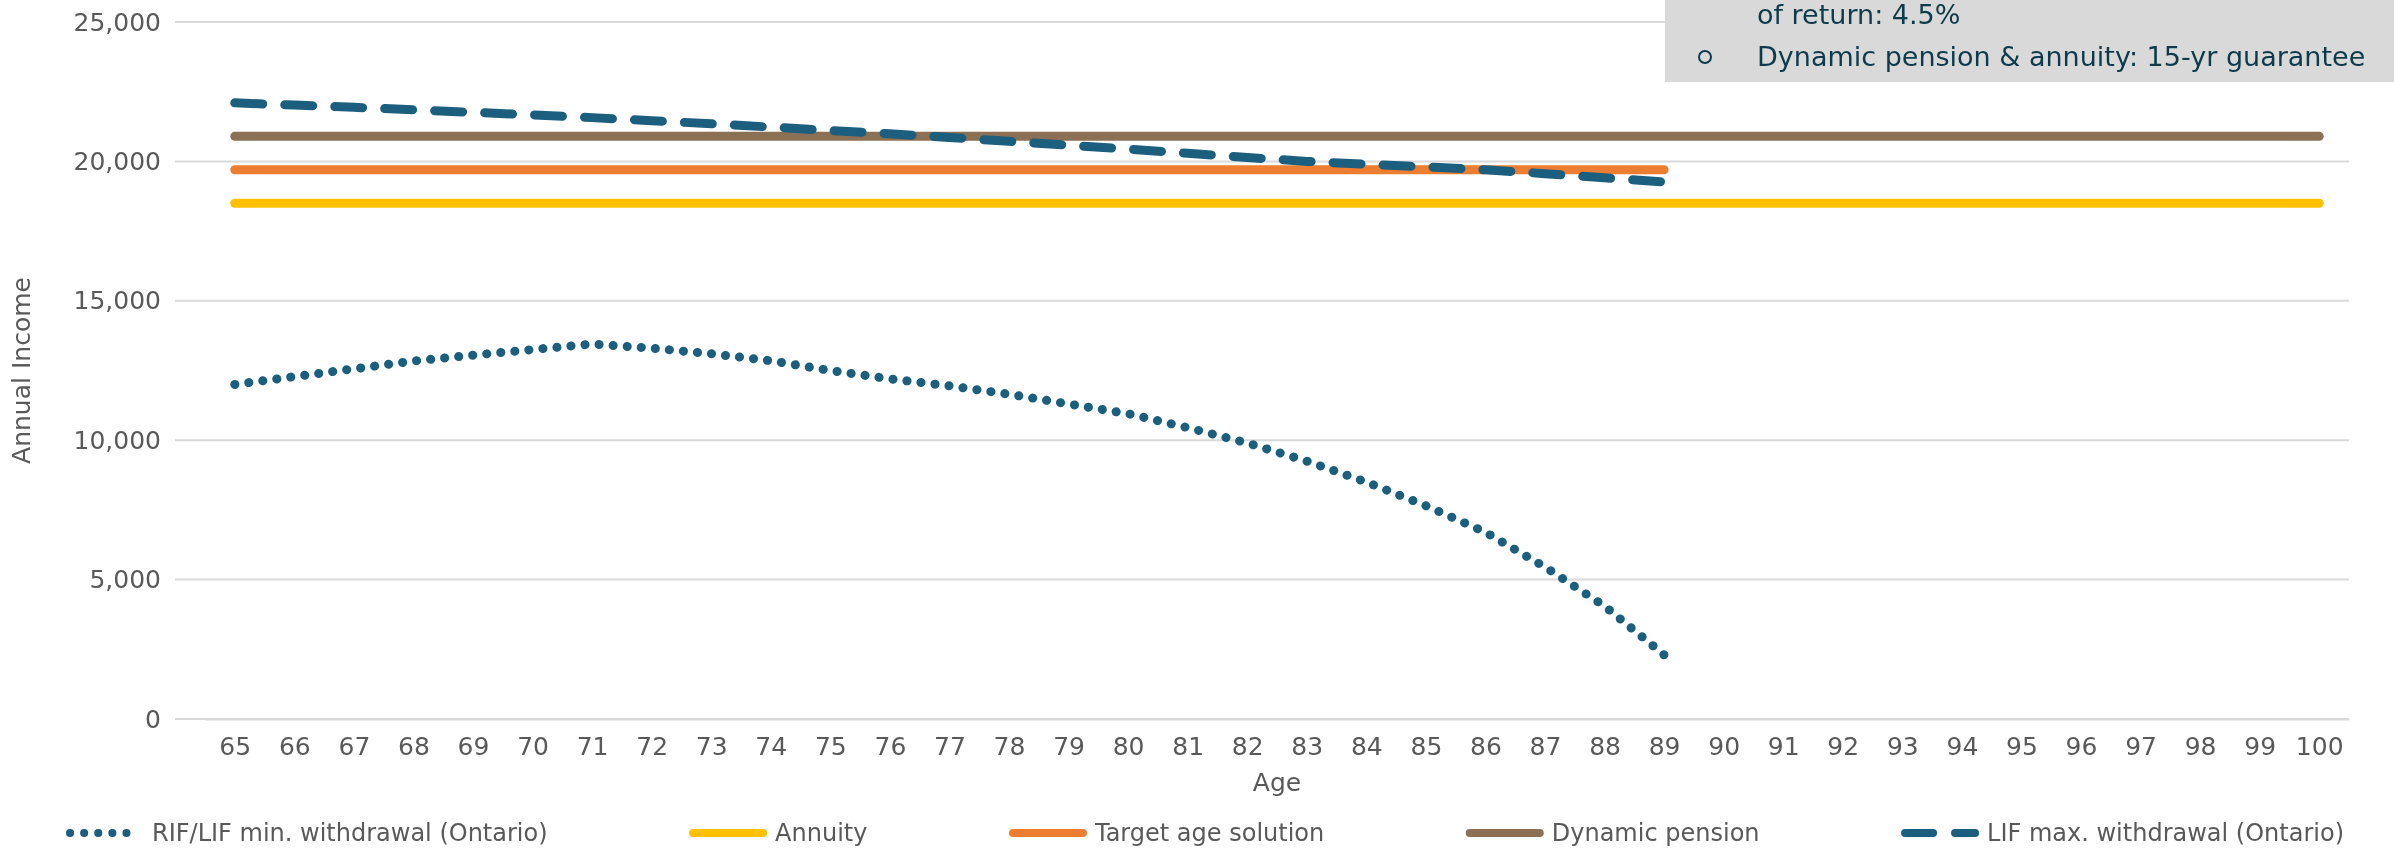 This screenshot has height=859, width=2394. I want to click on x-tick-label: 94, so click(1962, 746).